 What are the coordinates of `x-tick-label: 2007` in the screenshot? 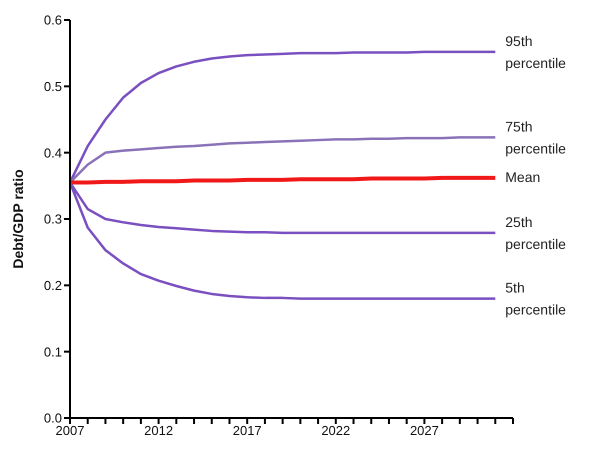 It's located at (70, 430).